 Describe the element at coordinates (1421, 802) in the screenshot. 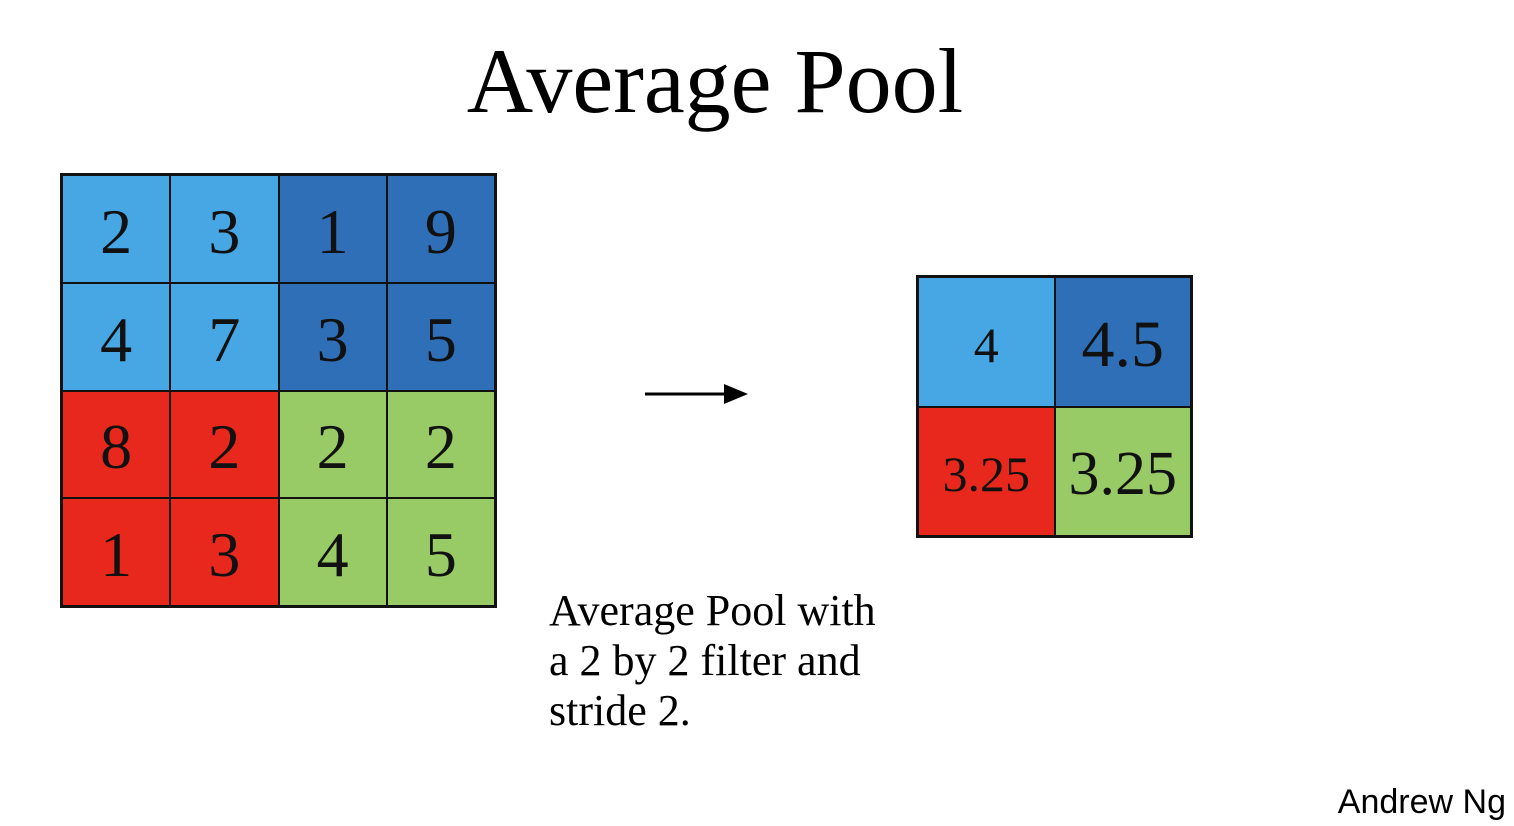

I see `attribution-text: Andrew Ng` at that location.